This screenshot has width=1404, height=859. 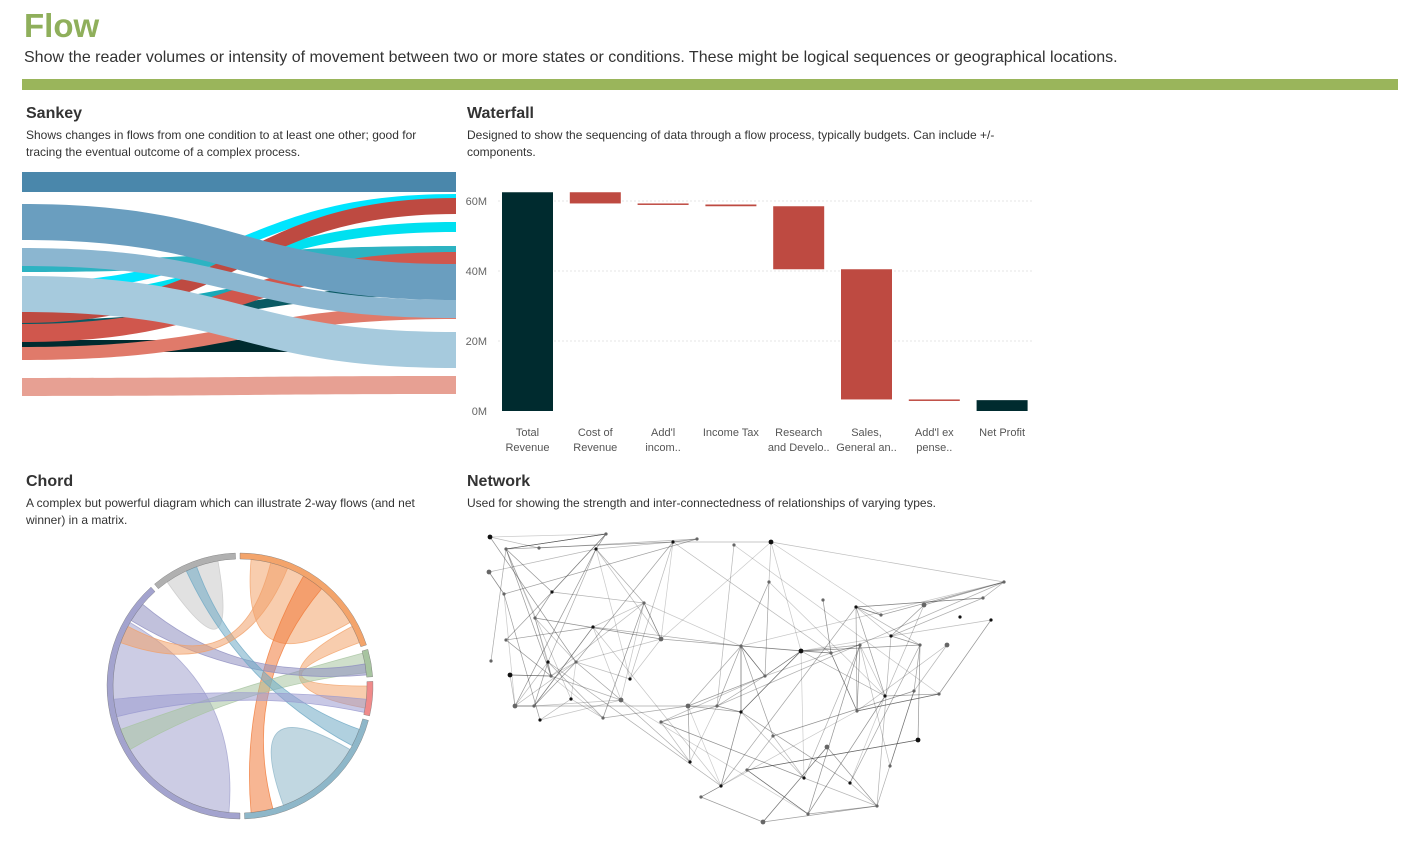 I want to click on waterfall-category-label: General an.., so click(x=866, y=448).